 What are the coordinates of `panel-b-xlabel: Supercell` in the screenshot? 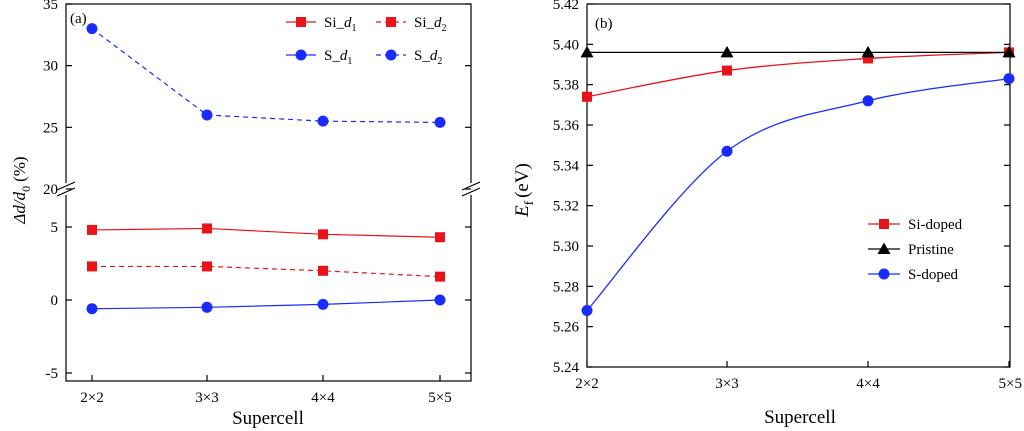 It's located at (800, 417).